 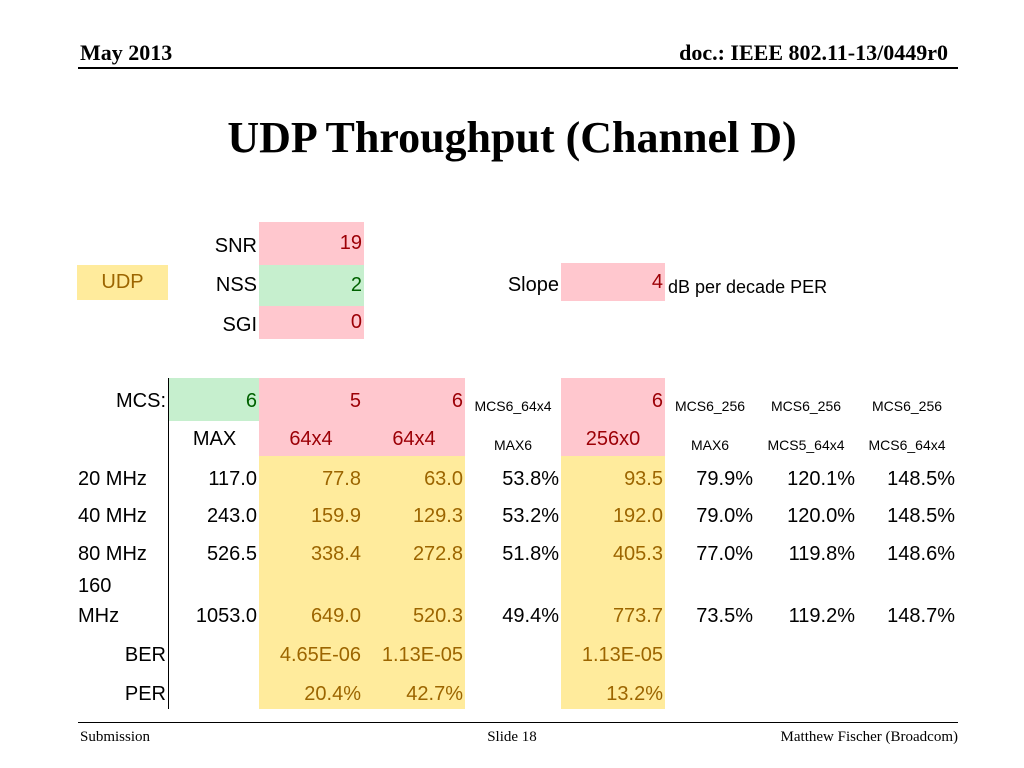 What do you see at coordinates (637, 615) in the screenshot?
I see `row-cell: 773.7` at bounding box center [637, 615].